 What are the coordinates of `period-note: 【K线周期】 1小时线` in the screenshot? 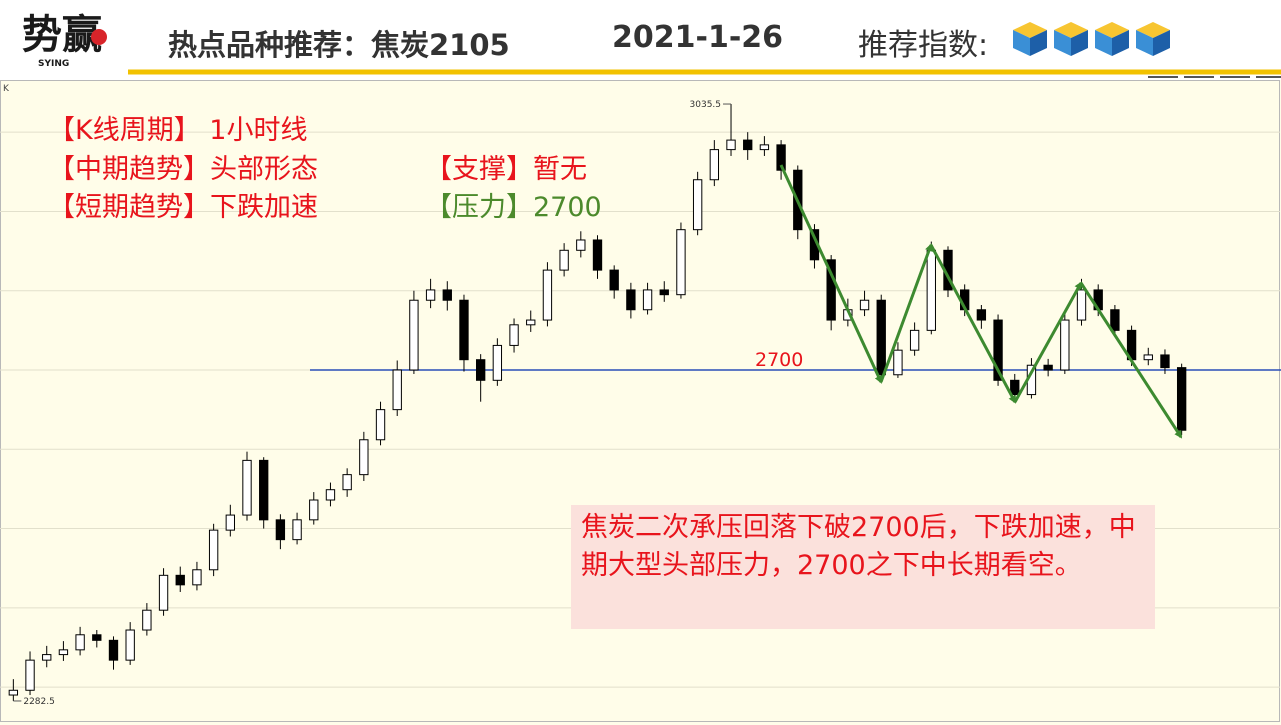 It's located at (178, 130).